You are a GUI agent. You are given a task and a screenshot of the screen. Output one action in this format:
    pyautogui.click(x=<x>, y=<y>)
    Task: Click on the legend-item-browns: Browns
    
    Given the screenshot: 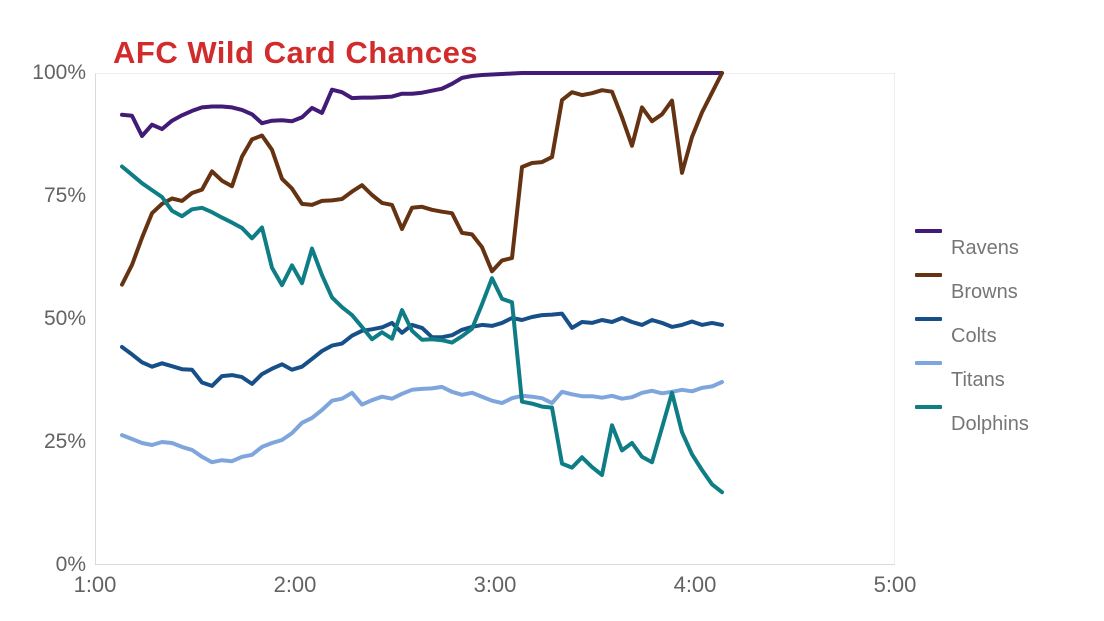 What is the action you would take?
    pyautogui.click(x=972, y=288)
    